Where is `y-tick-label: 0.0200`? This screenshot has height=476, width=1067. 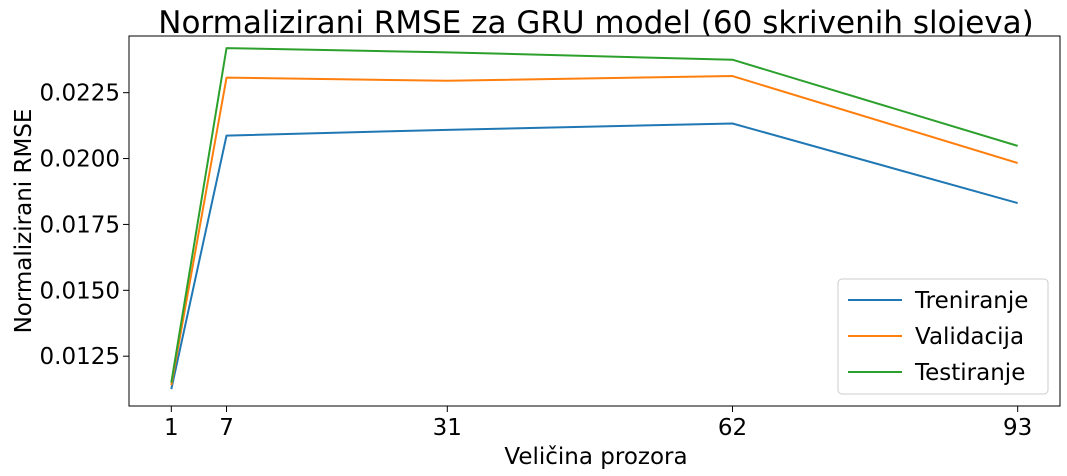 y-tick-label: 0.0200 is located at coordinates (80, 160).